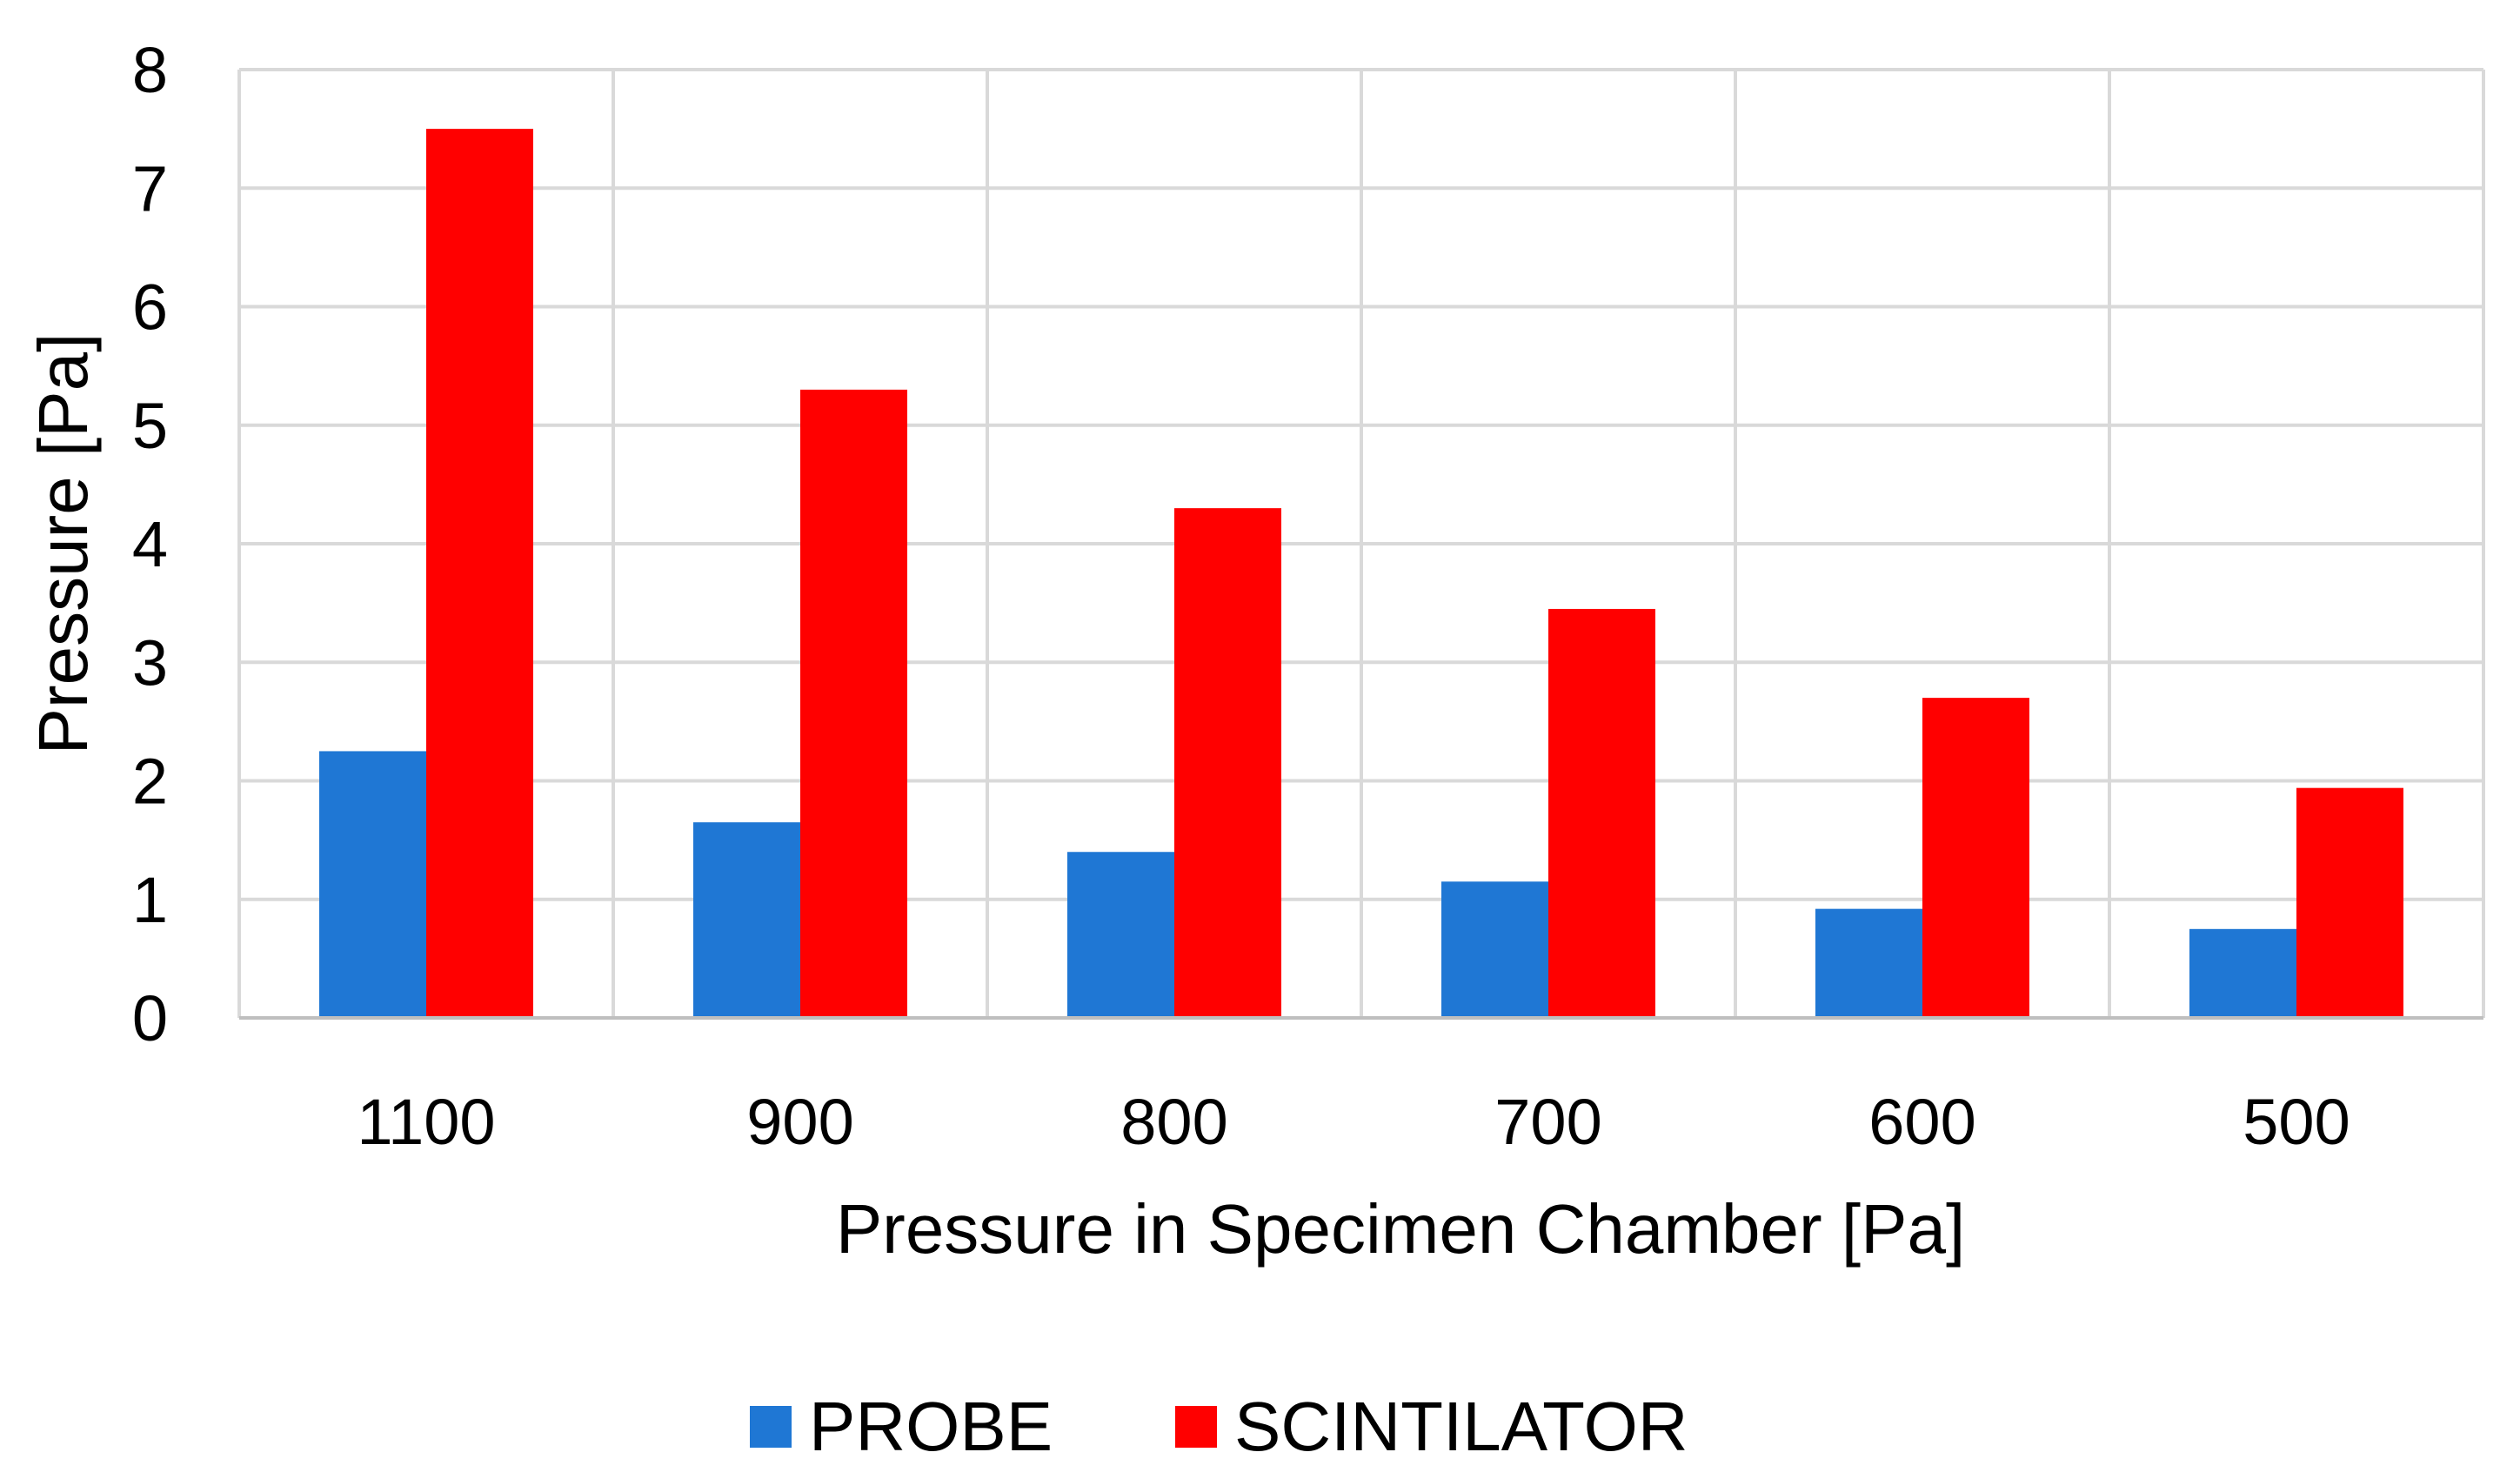 This screenshot has width=2520, height=1479. What do you see at coordinates (1353, 1122) in the screenshot?
I see `x-tick-labels: 1100 900 800 700 600 500` at bounding box center [1353, 1122].